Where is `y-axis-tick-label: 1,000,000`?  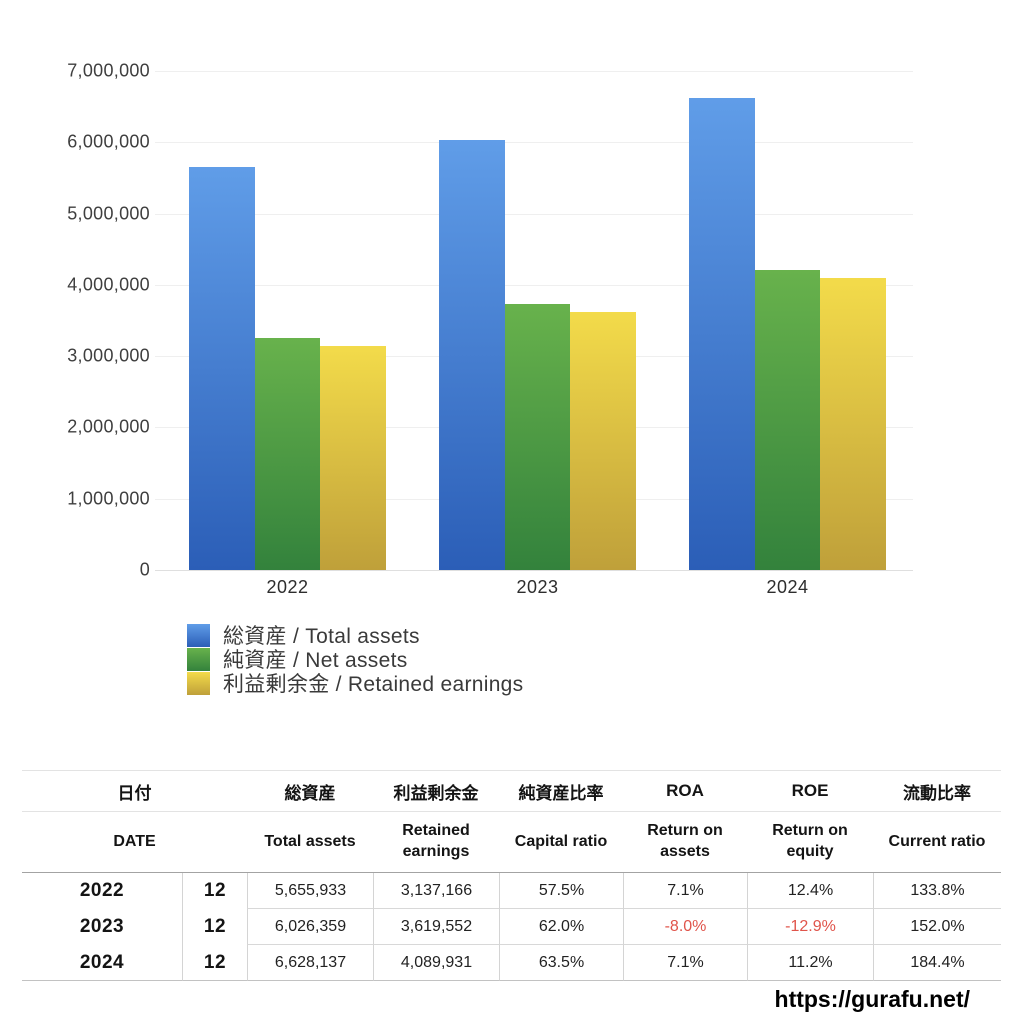
y-axis-tick-label: 1,000,000 is located at coordinates (108, 498).